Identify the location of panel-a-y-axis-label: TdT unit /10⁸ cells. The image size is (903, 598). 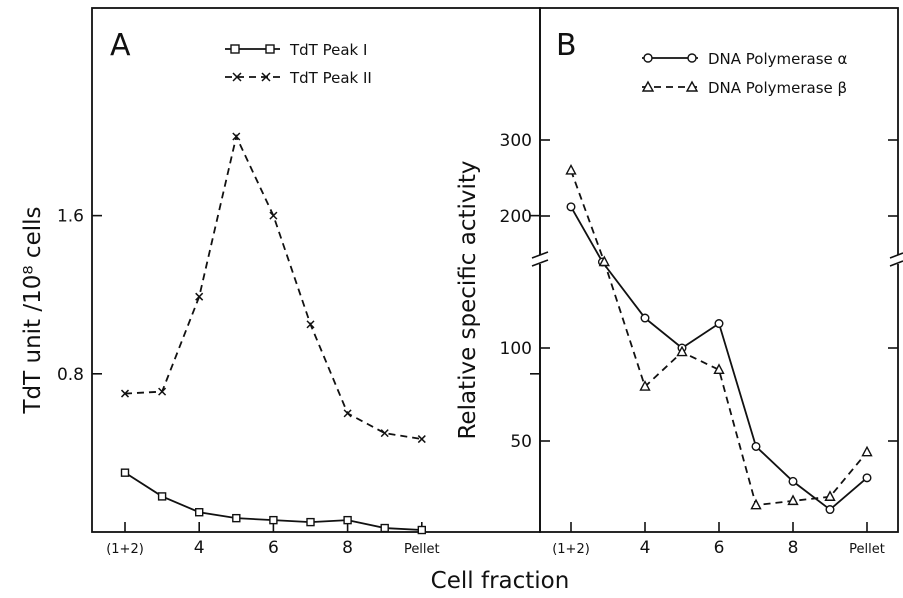
(33, 311).